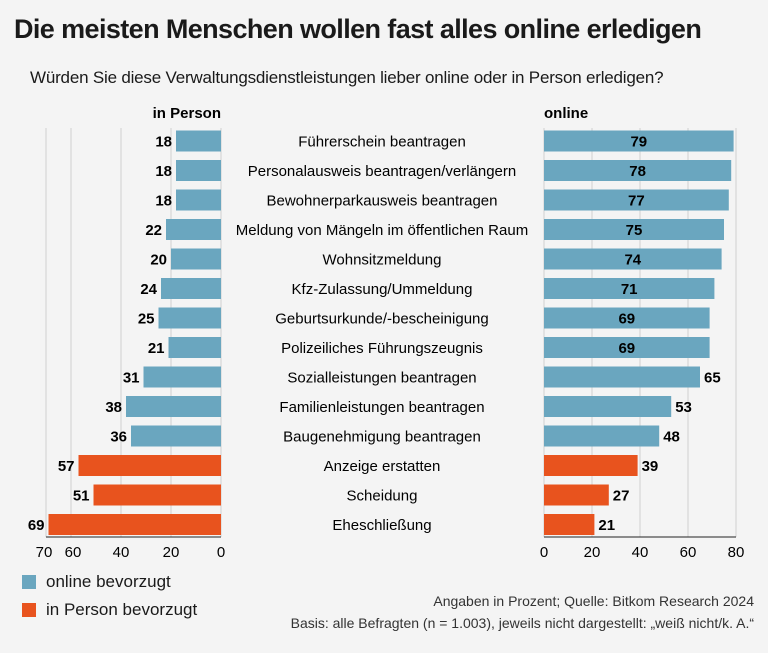 The image size is (768, 653). Describe the element at coordinates (148, 289) in the screenshot. I see `data-label-person: 24` at that location.